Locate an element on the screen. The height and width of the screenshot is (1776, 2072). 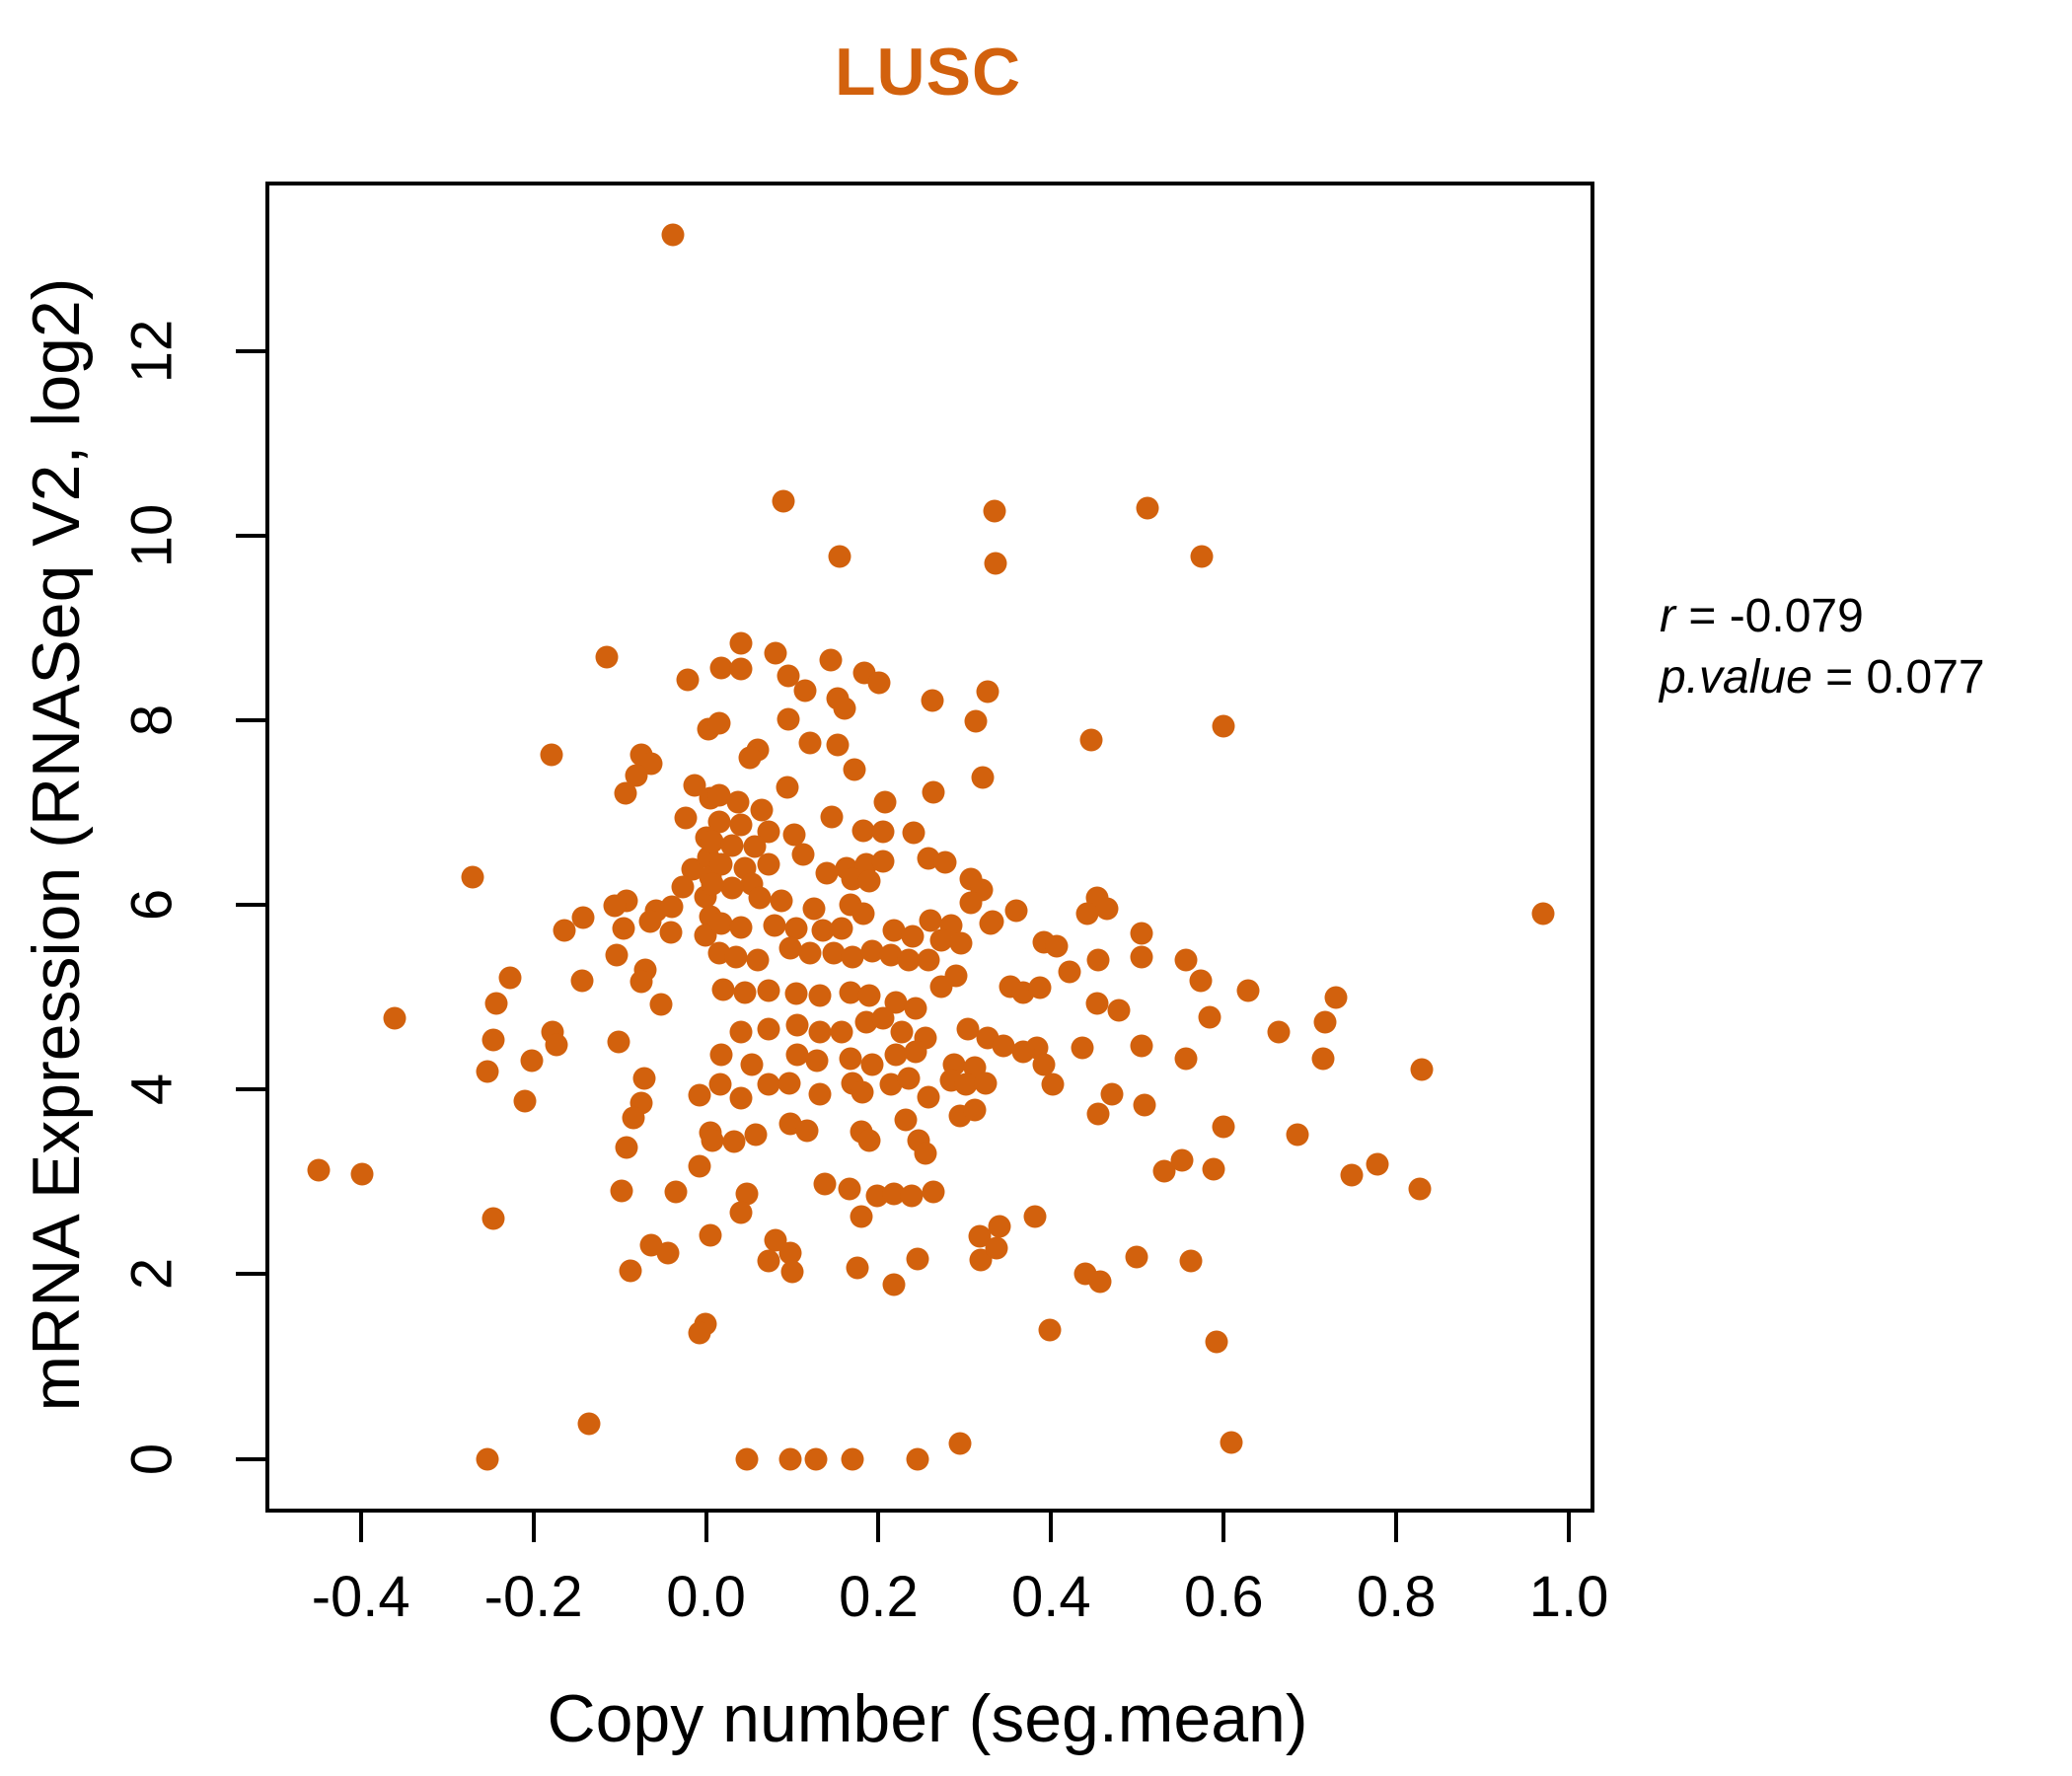
chart-title: LUSC is located at coordinates (928, 73).